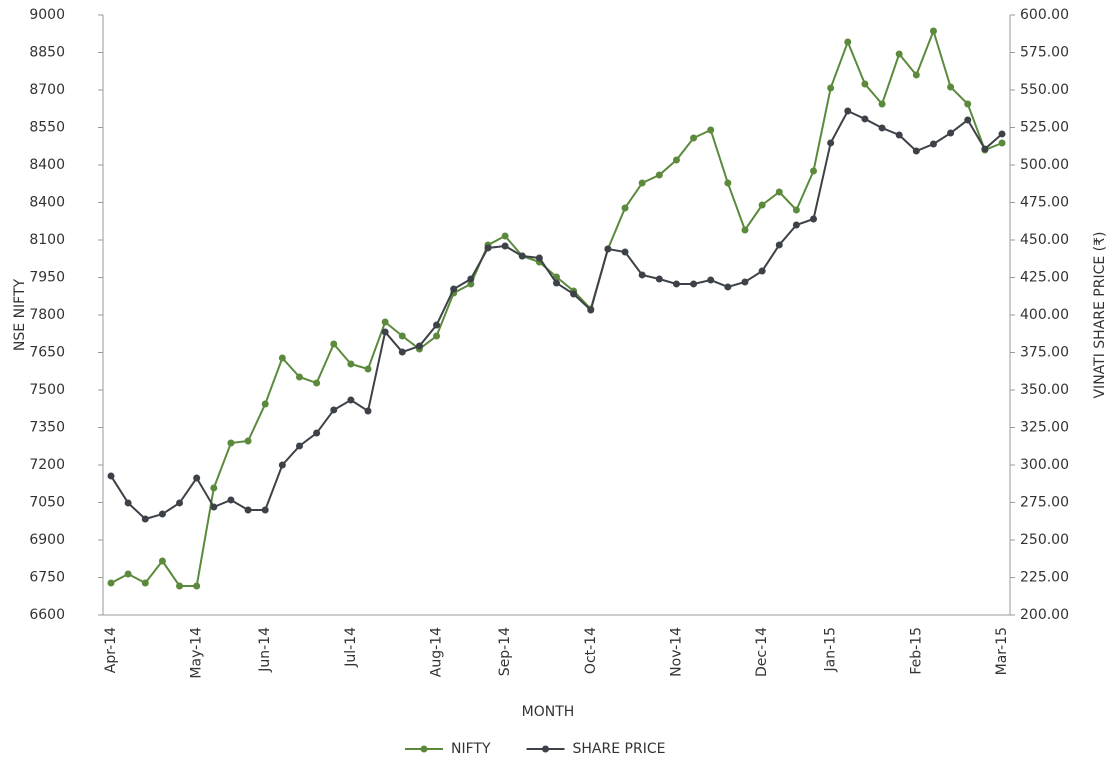 This screenshot has height=761, width=1119. I want to click on y-axis-title: NSE NIFTY, so click(20, 314).